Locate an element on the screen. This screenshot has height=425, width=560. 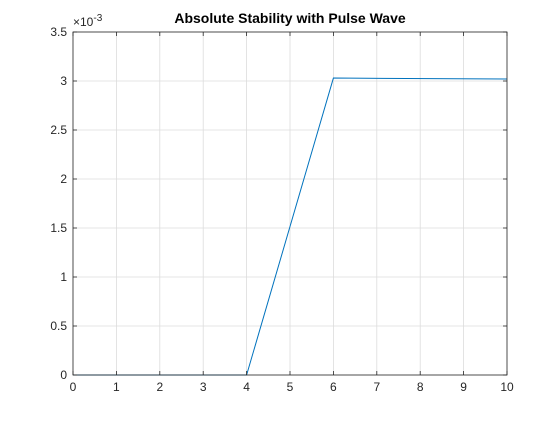
x-tick-label: 4 is located at coordinates (246, 387).